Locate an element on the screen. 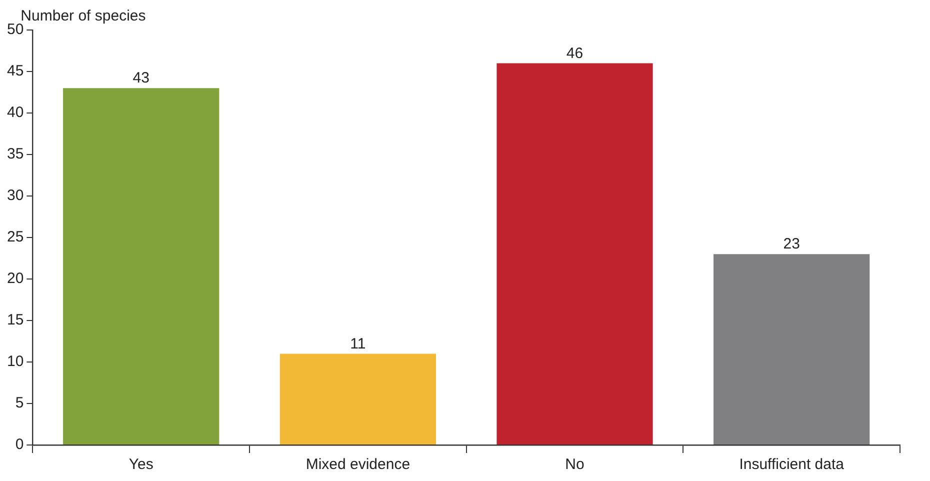 This screenshot has height=481, width=930. y-tick-label: 35 is located at coordinates (15, 154).